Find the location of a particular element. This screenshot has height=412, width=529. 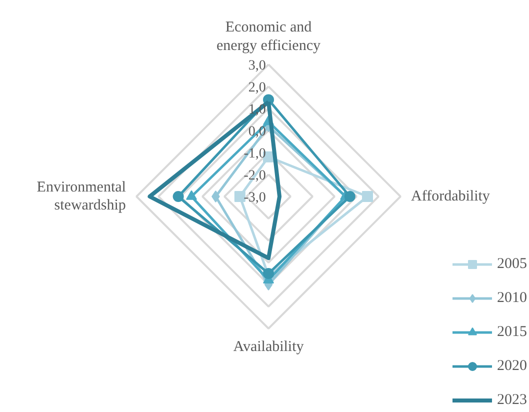

legend-label: 2015 is located at coordinates (512, 332).